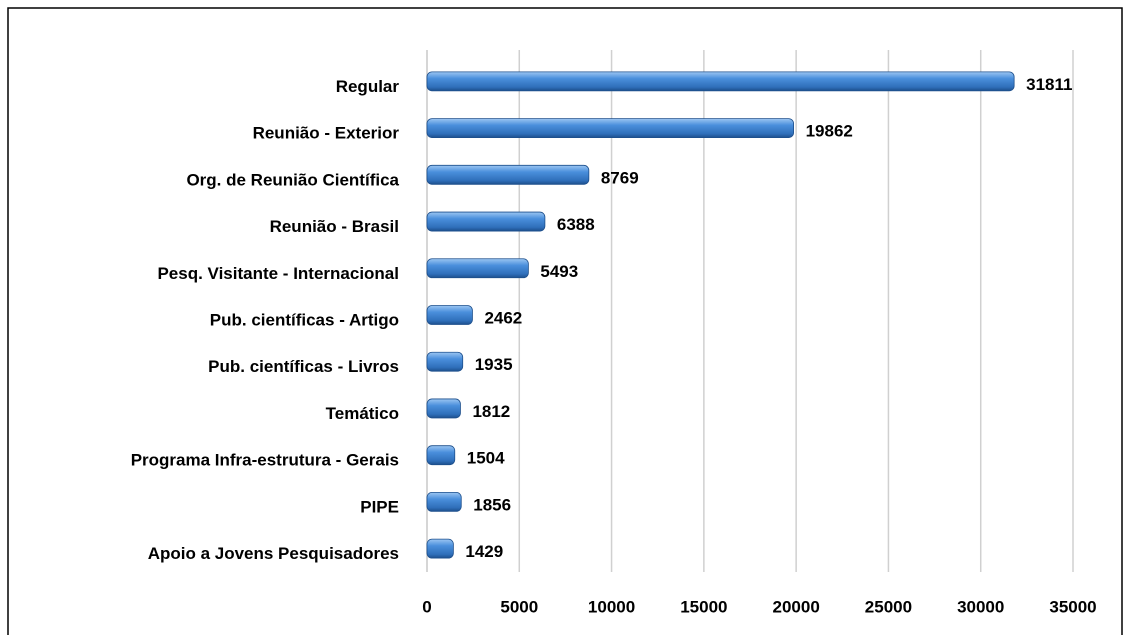 The image size is (1131, 635). Describe the element at coordinates (559, 271) in the screenshot. I see `data-label: 5493` at that location.